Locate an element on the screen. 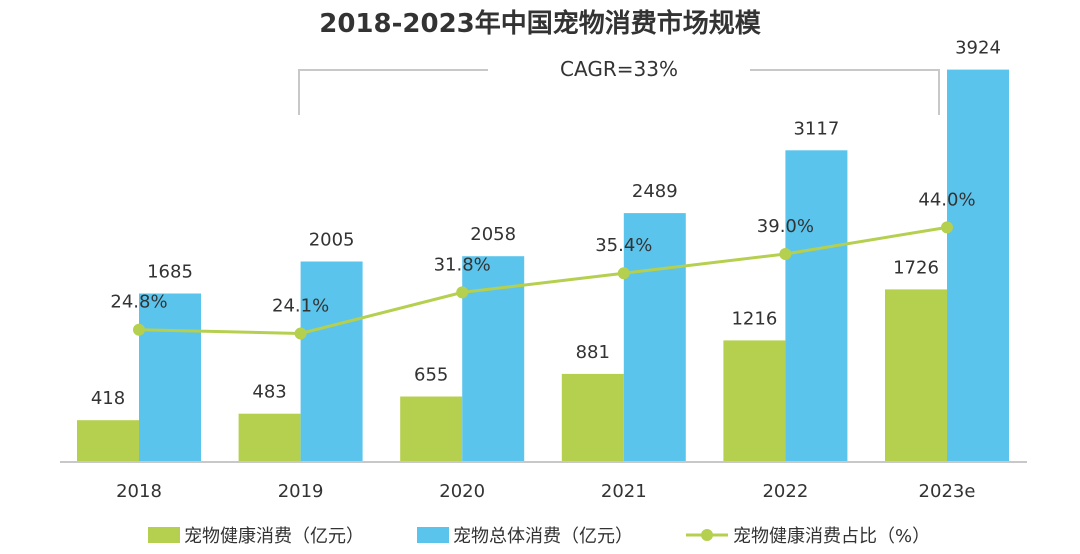 This screenshot has width=1080, height=554. data-label-health-share-2023e: 44.0% is located at coordinates (946, 199).